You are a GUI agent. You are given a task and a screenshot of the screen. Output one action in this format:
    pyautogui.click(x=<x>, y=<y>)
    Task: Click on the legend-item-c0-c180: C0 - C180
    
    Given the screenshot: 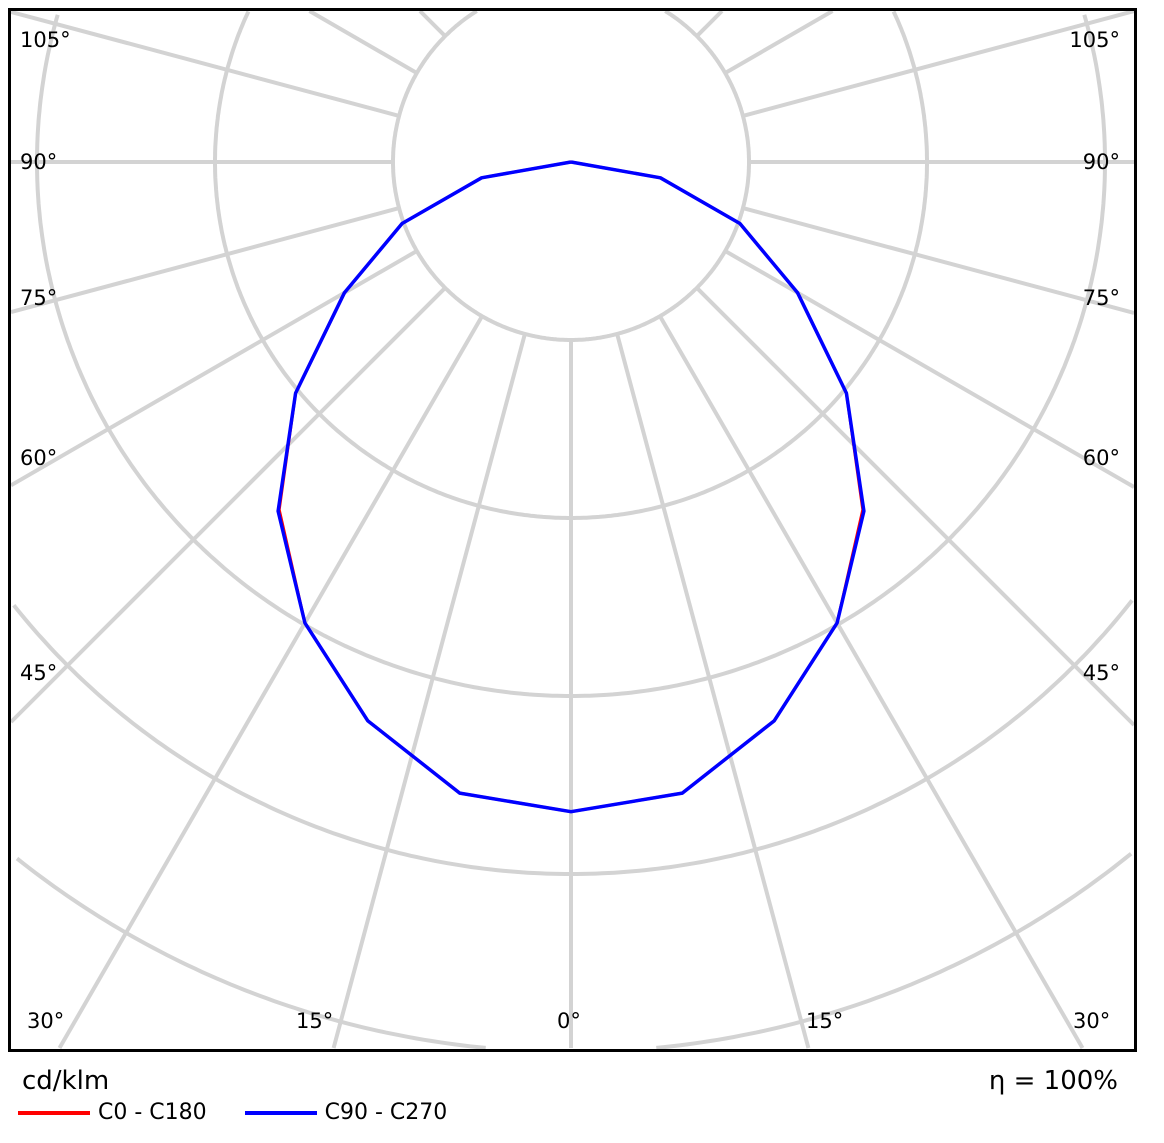 What is the action you would take?
    pyautogui.click(x=112, y=1113)
    